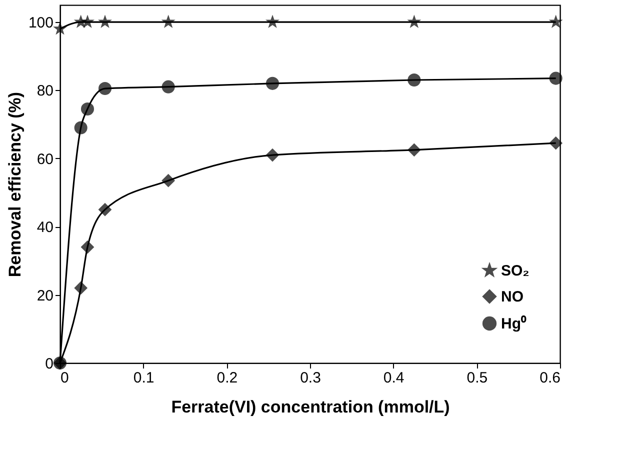 The width and height of the screenshot is (617, 458). Describe the element at coordinates (514, 323) in the screenshot. I see `legend-label: Hg⁰` at that location.